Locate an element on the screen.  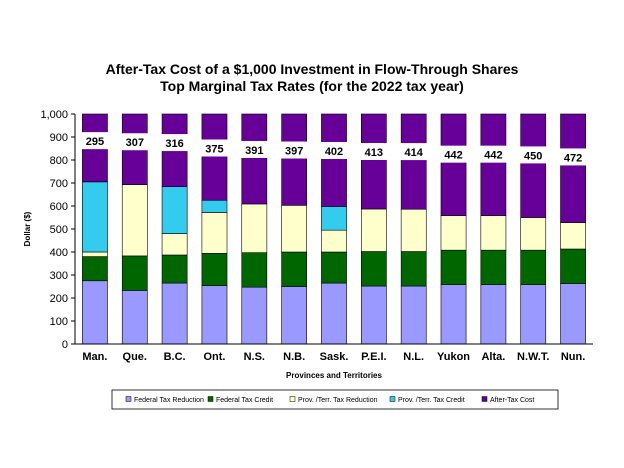
data-label: 397 is located at coordinates (294, 152).